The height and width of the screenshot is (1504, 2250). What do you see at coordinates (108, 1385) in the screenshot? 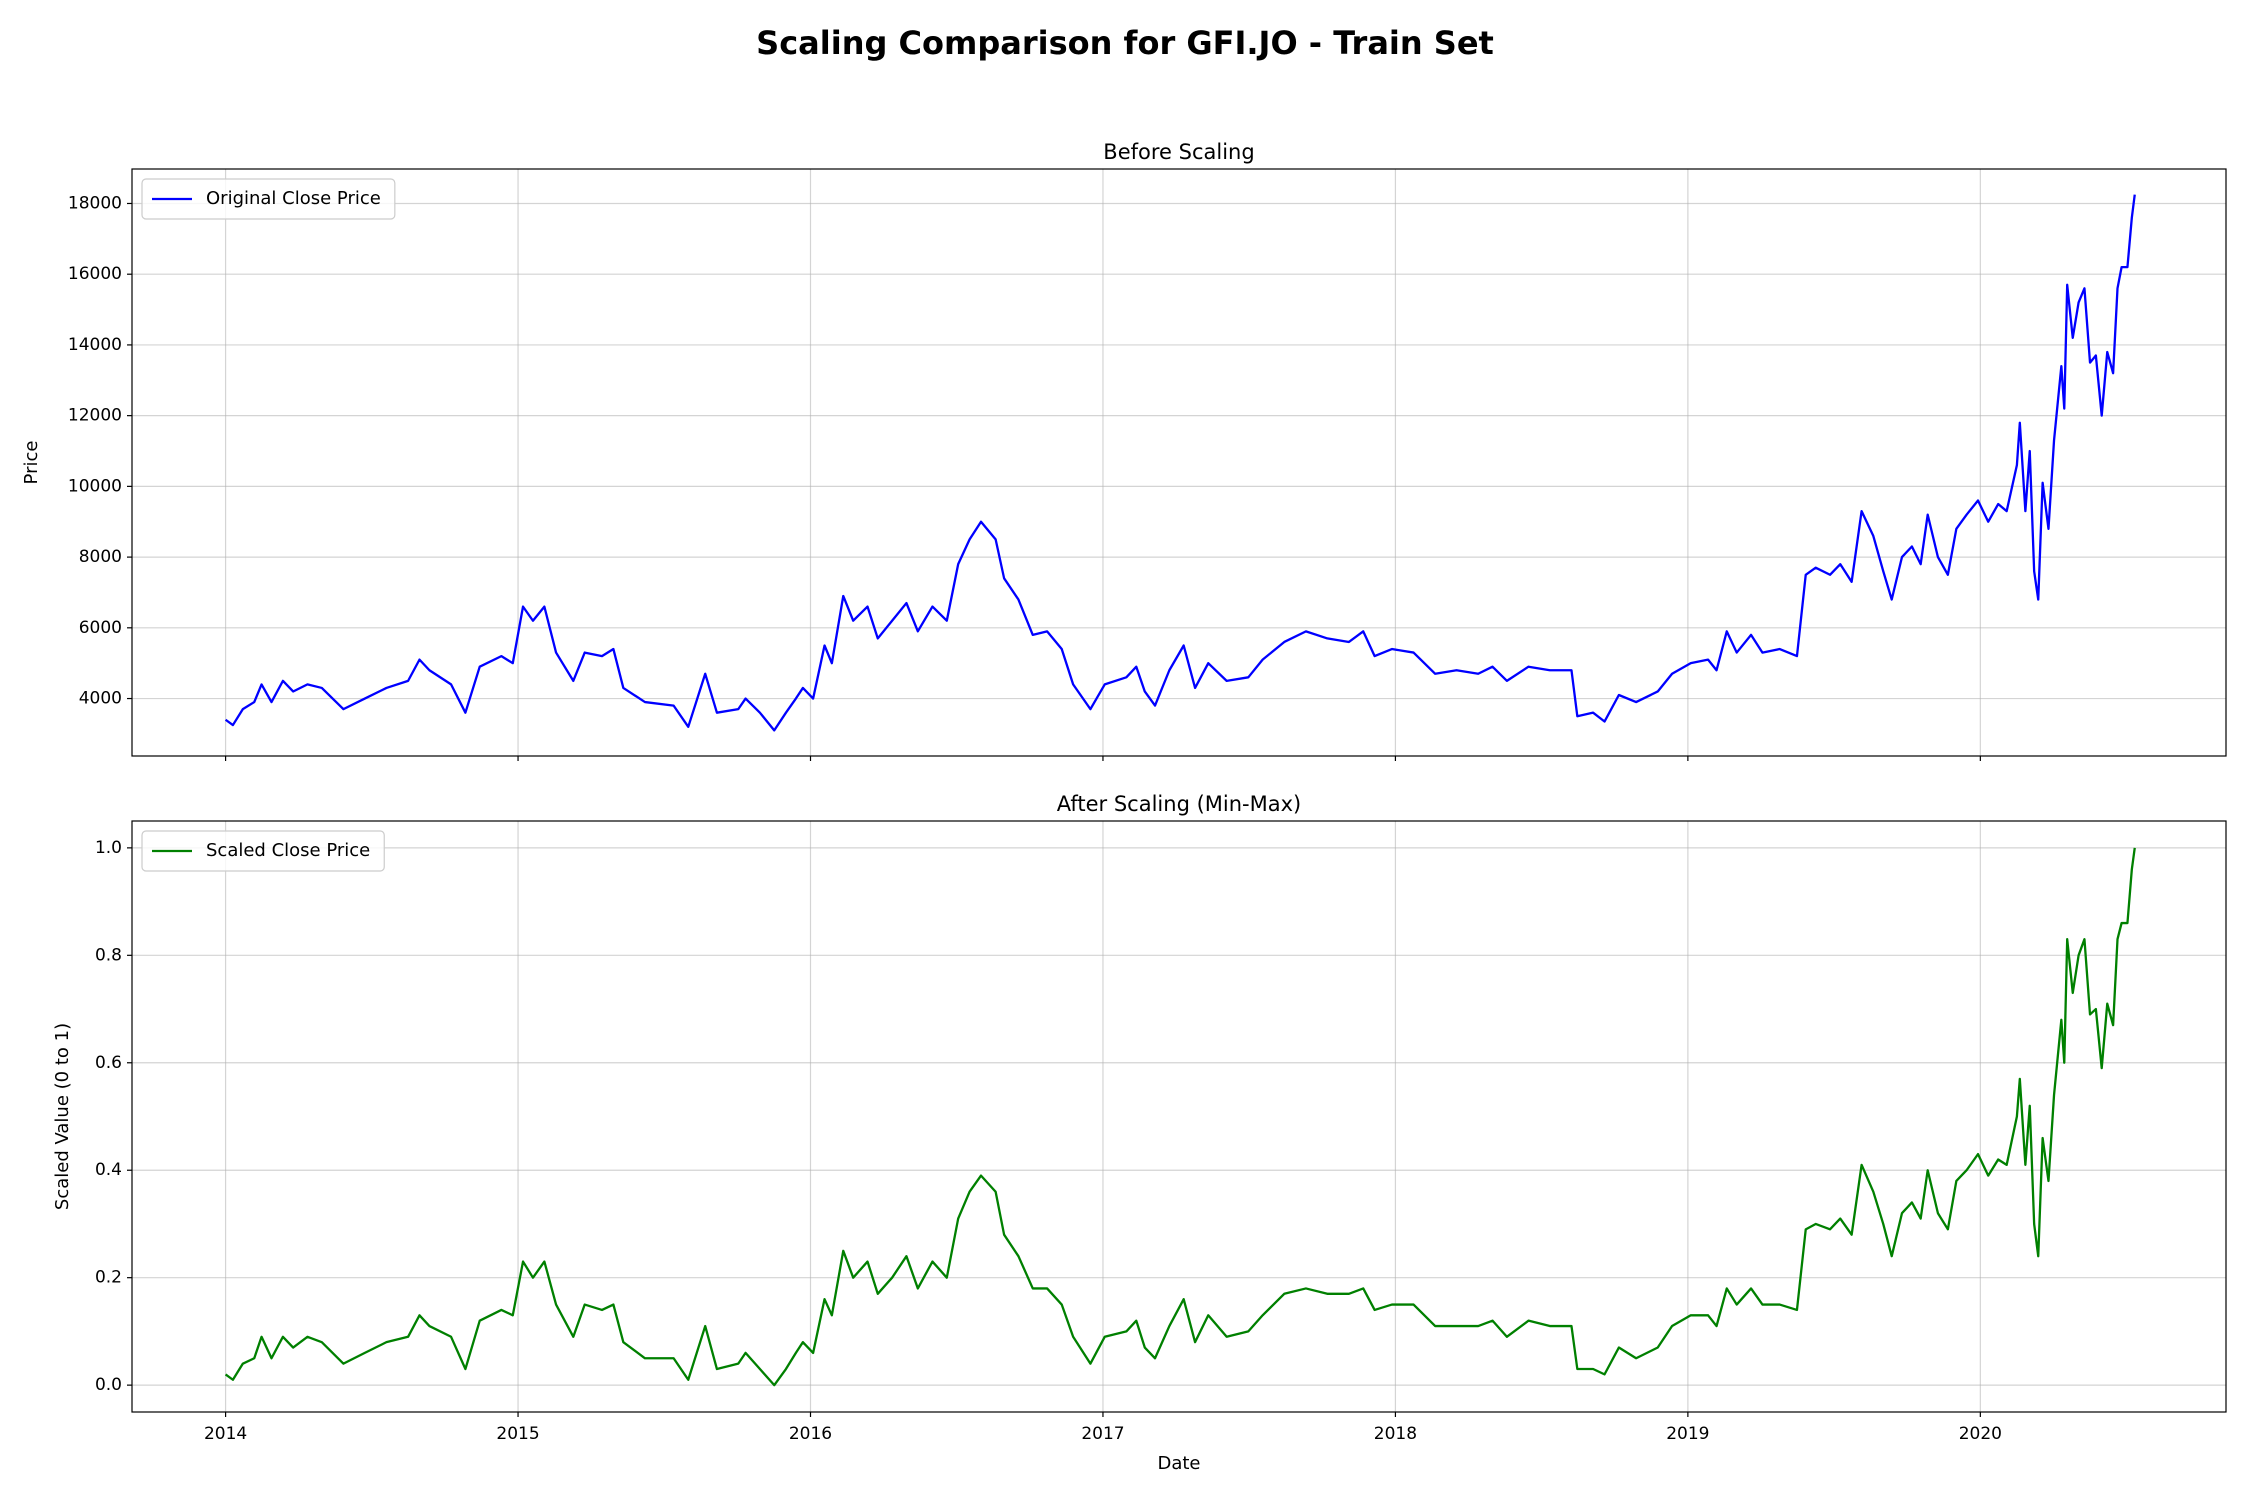
I see `y-tick-label: 0.0` at bounding box center [108, 1385].